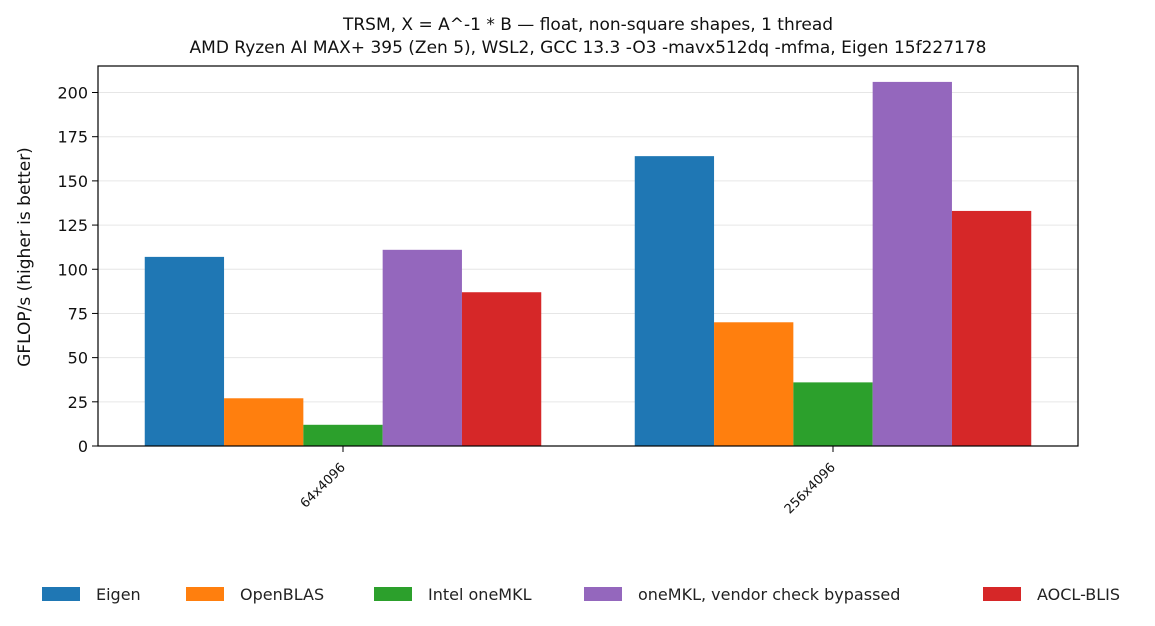 This screenshot has height=626, width=1155. What do you see at coordinates (78, 358) in the screenshot?
I see `y-tick-label: 50` at bounding box center [78, 358].